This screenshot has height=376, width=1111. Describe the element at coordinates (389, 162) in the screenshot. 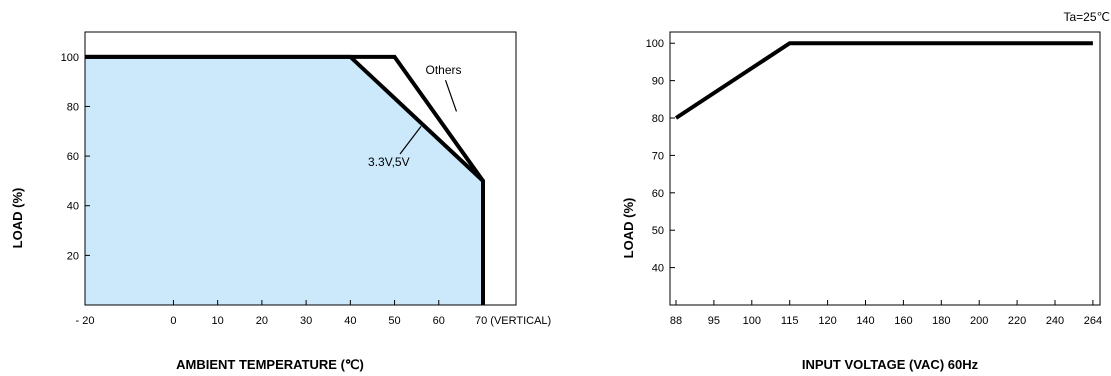

I see `annotation-label: 3.3V,5V` at that location.